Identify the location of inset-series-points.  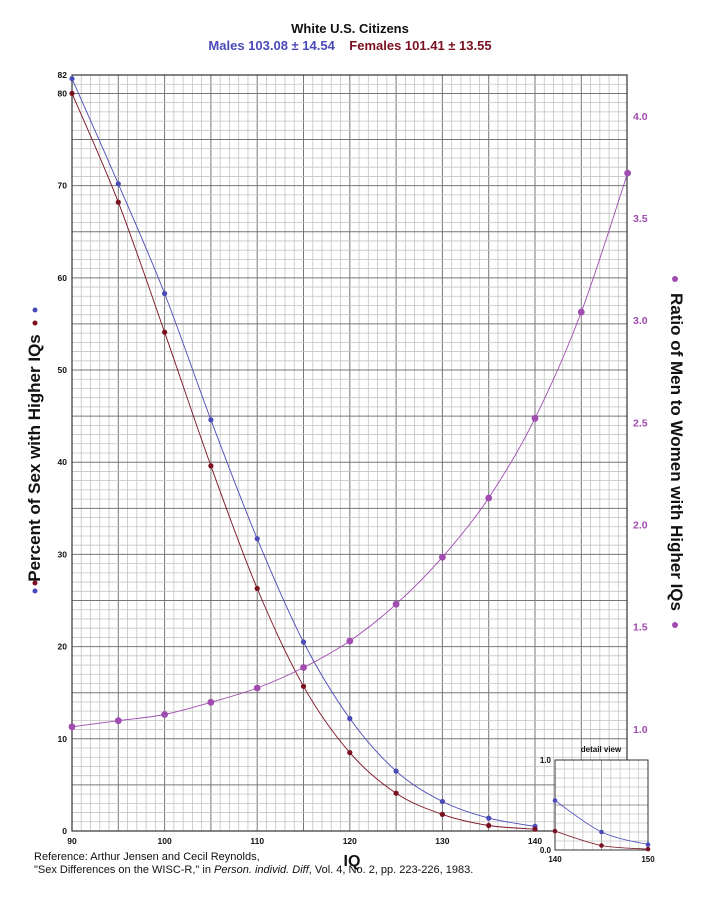
(601, 825).